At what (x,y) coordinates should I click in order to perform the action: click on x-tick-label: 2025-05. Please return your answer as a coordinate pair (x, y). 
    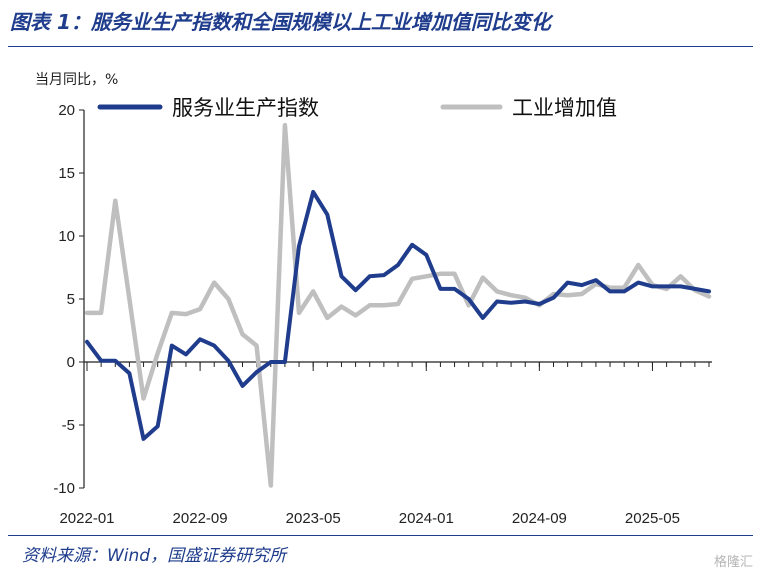
    Looking at the image, I should click on (652, 518).